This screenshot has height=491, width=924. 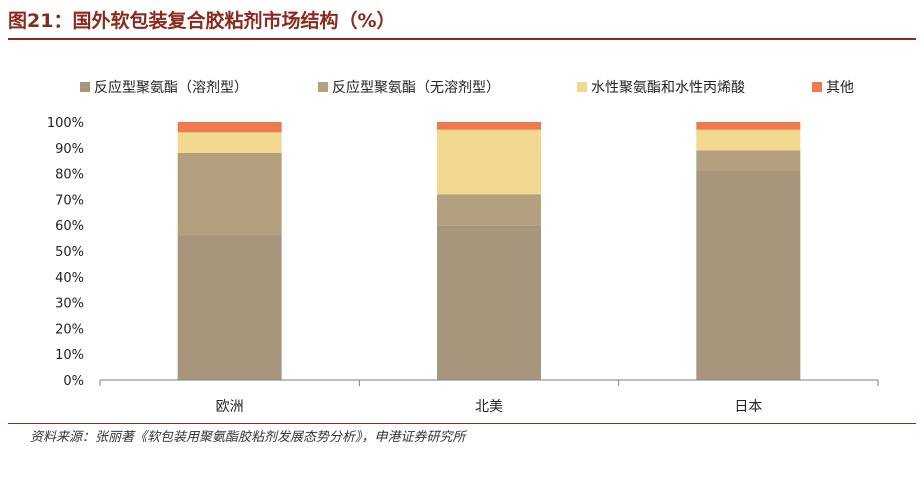 I want to click on figure-title: 图21：国外软包装复合胶粘剂市场结构（%）, so click(x=202, y=21).